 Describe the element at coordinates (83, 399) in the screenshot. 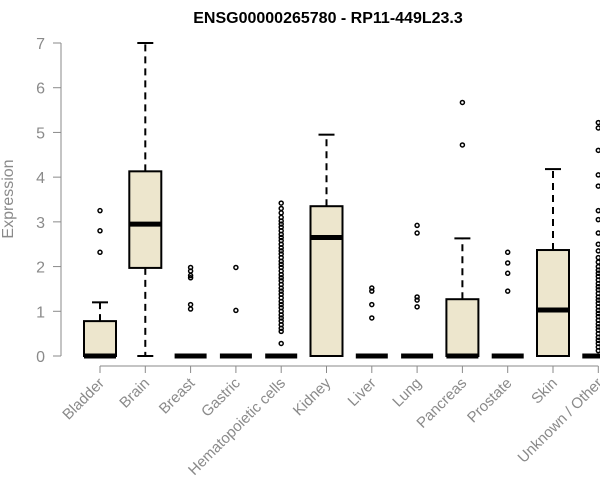

I see `x-tick-label: Bladder` at that location.